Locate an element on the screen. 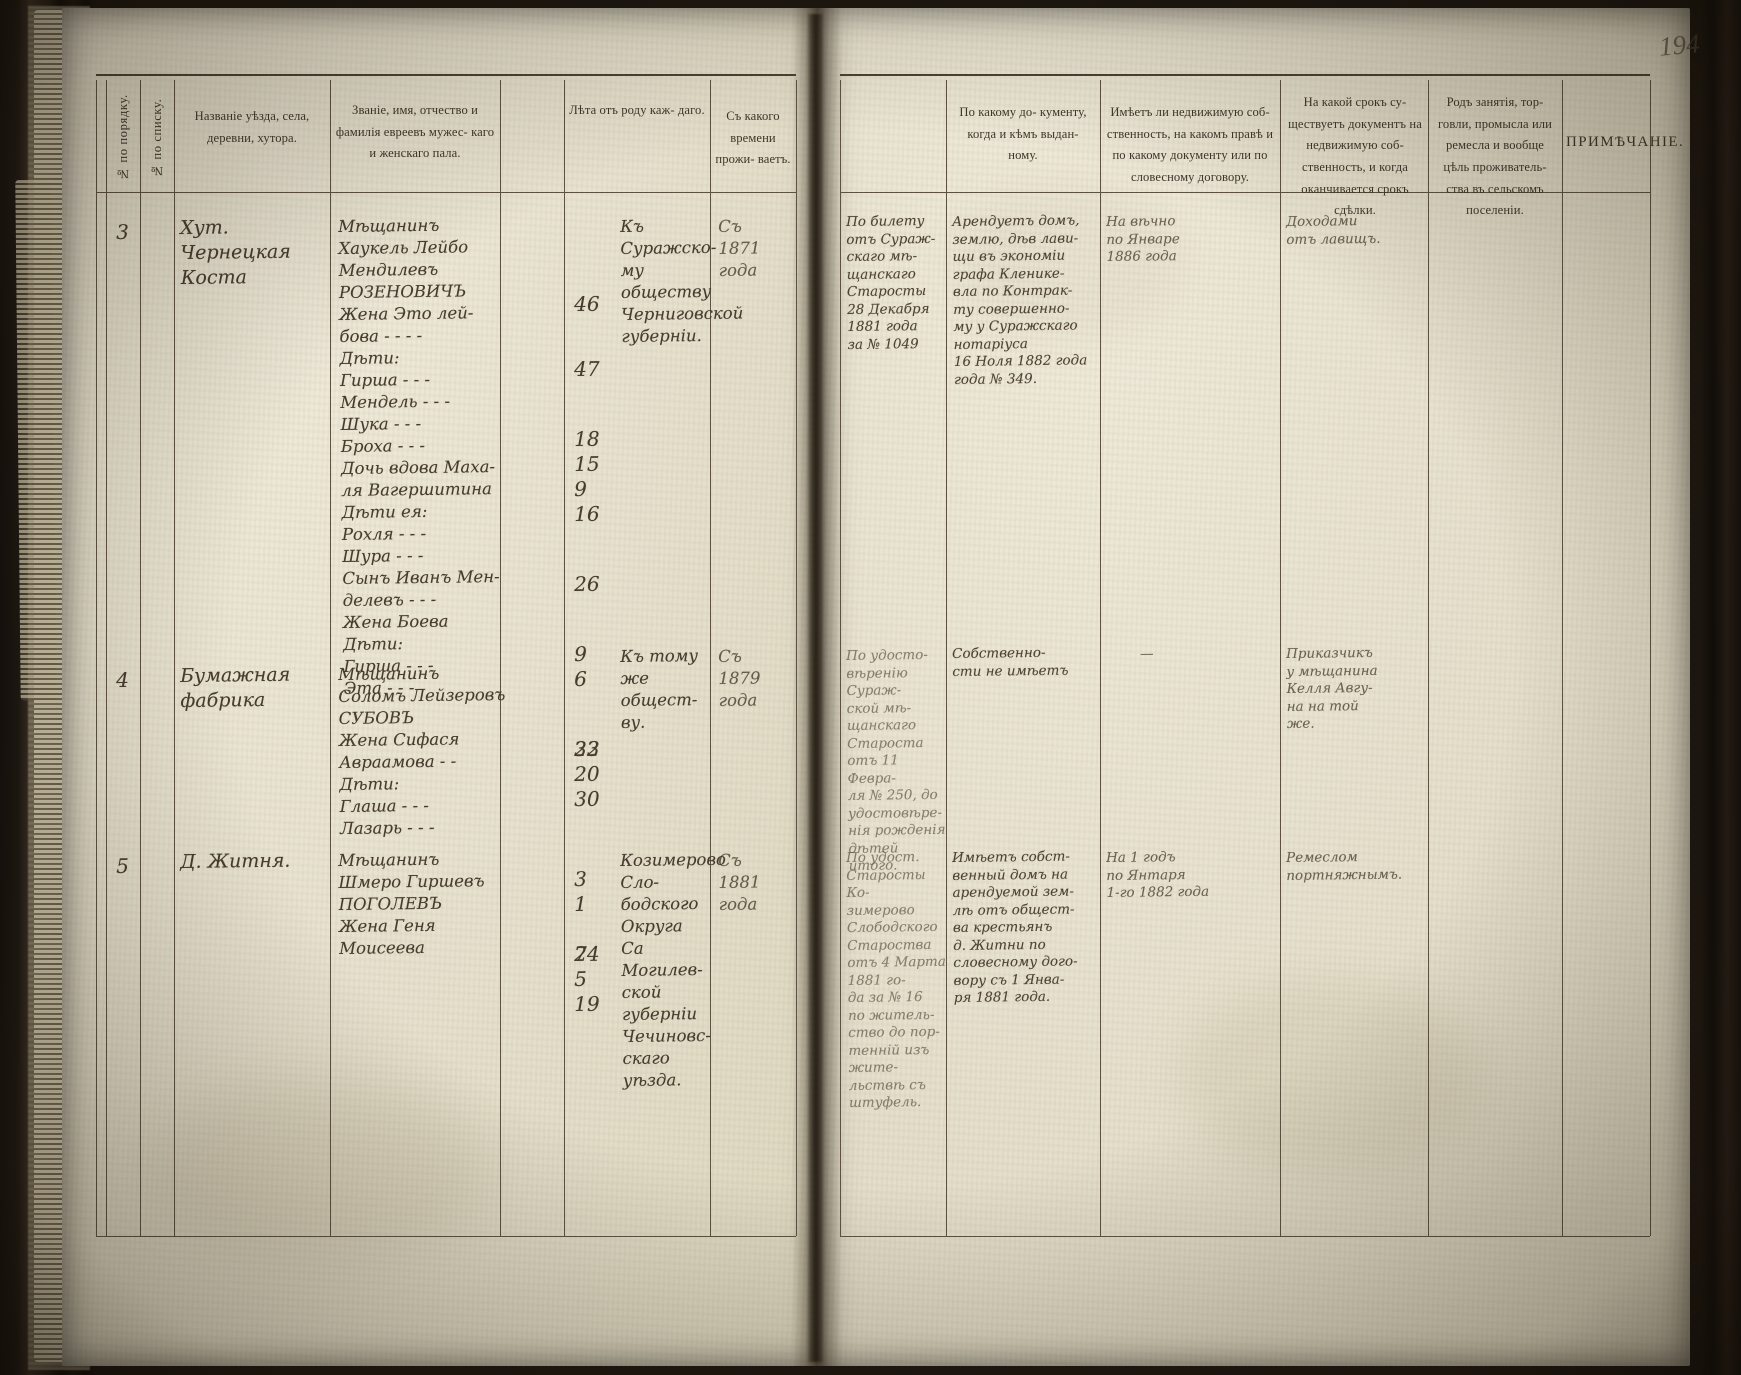 This screenshot has width=1741, height=1375. row-5-no-order: 5 is located at coordinates (123, 865).